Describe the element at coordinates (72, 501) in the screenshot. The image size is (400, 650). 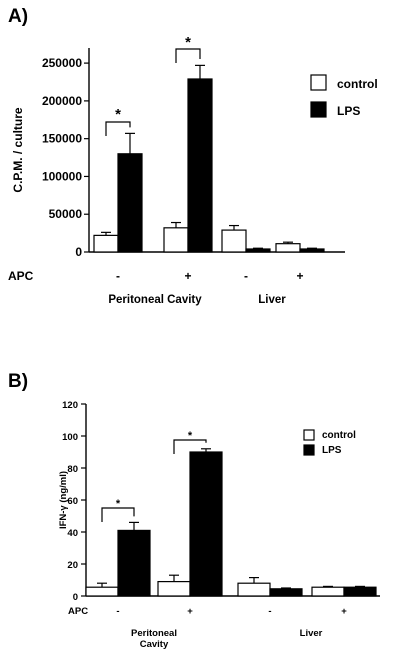
I see `panel-b-y-tick-label: 60` at that location.